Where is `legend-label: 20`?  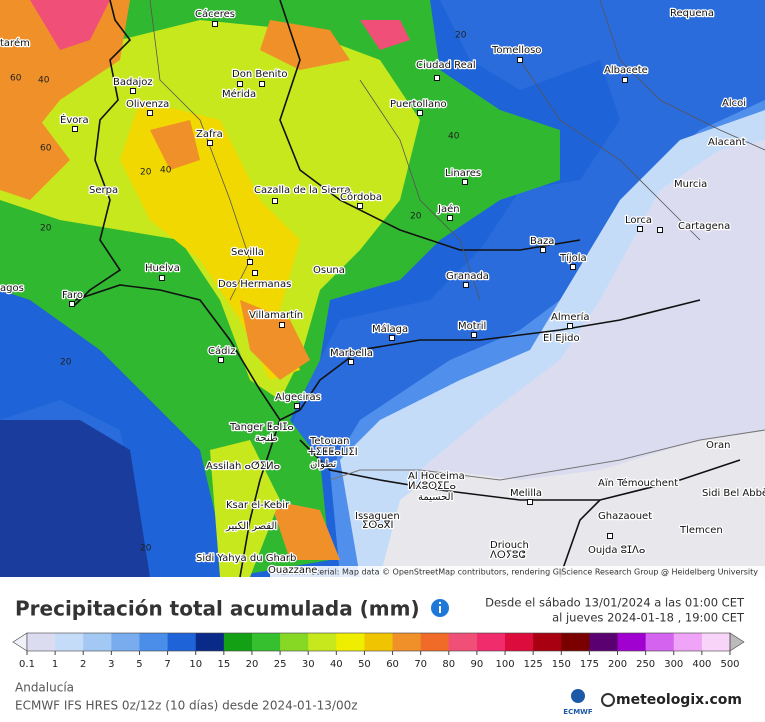
legend-label: 20 is located at coordinates (252, 664).